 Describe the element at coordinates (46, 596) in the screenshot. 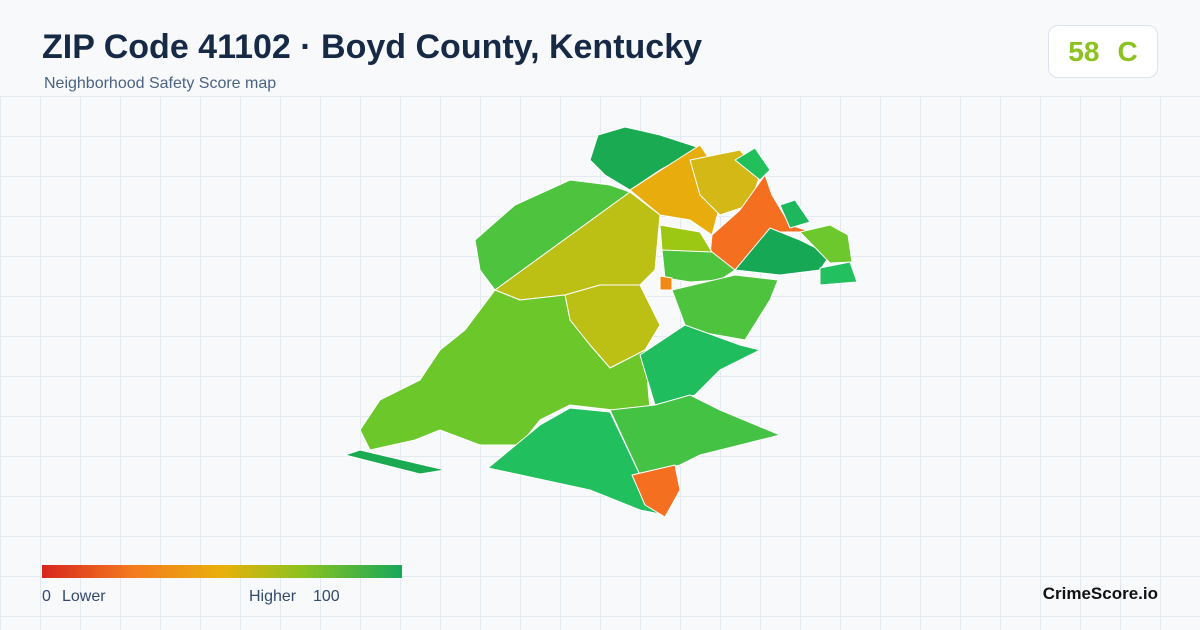

I see `legend-min: 0` at that location.